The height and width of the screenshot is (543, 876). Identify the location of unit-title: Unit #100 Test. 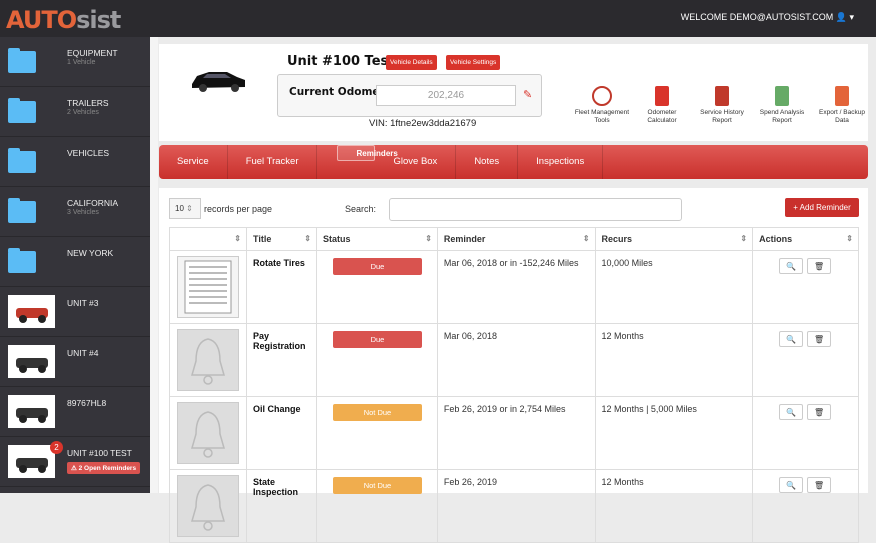
(341, 61).